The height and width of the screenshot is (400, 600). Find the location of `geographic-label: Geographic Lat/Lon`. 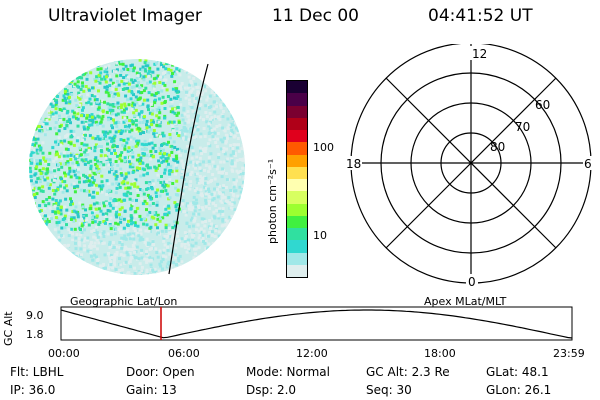

geographic-label: Geographic Lat/Lon is located at coordinates (124, 301).